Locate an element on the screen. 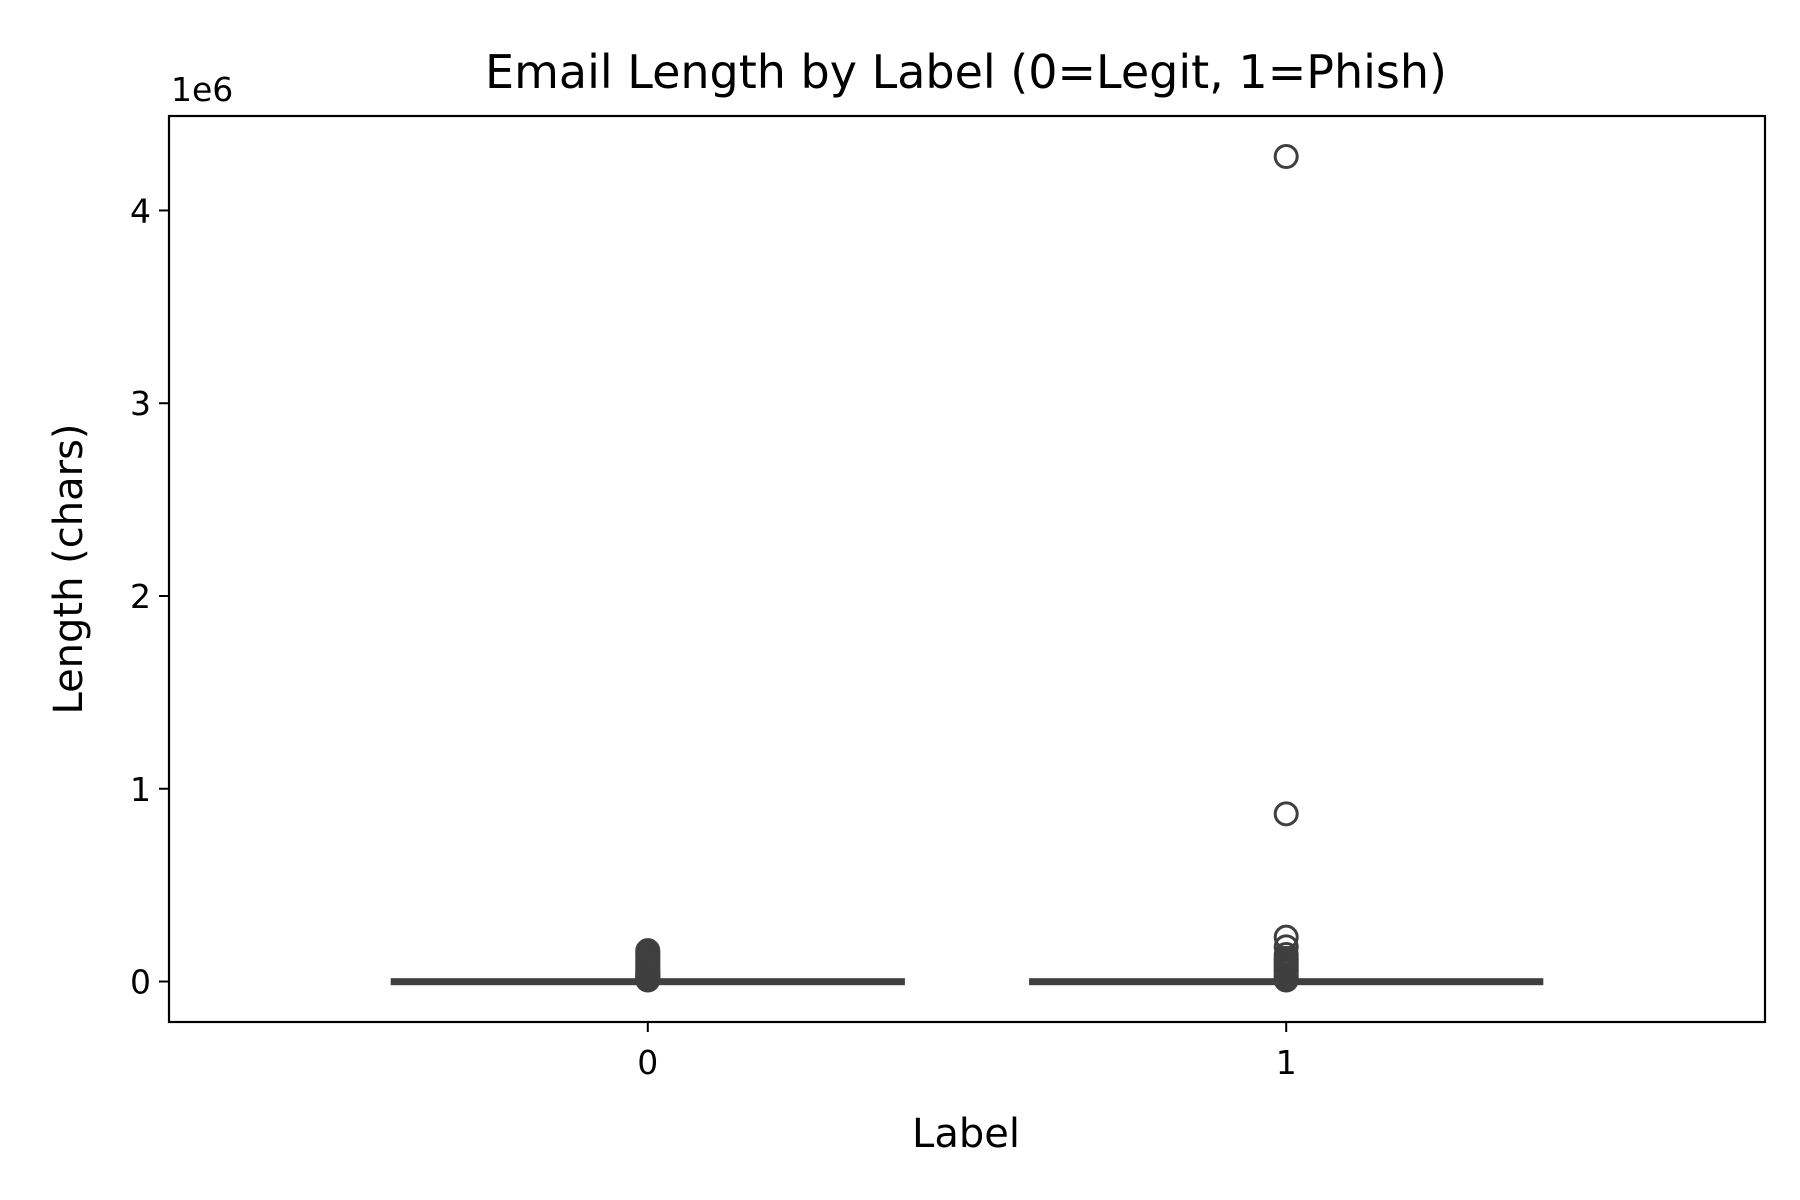 The height and width of the screenshot is (1200, 1800). y-tick-label: 2 is located at coordinates (140, 596).